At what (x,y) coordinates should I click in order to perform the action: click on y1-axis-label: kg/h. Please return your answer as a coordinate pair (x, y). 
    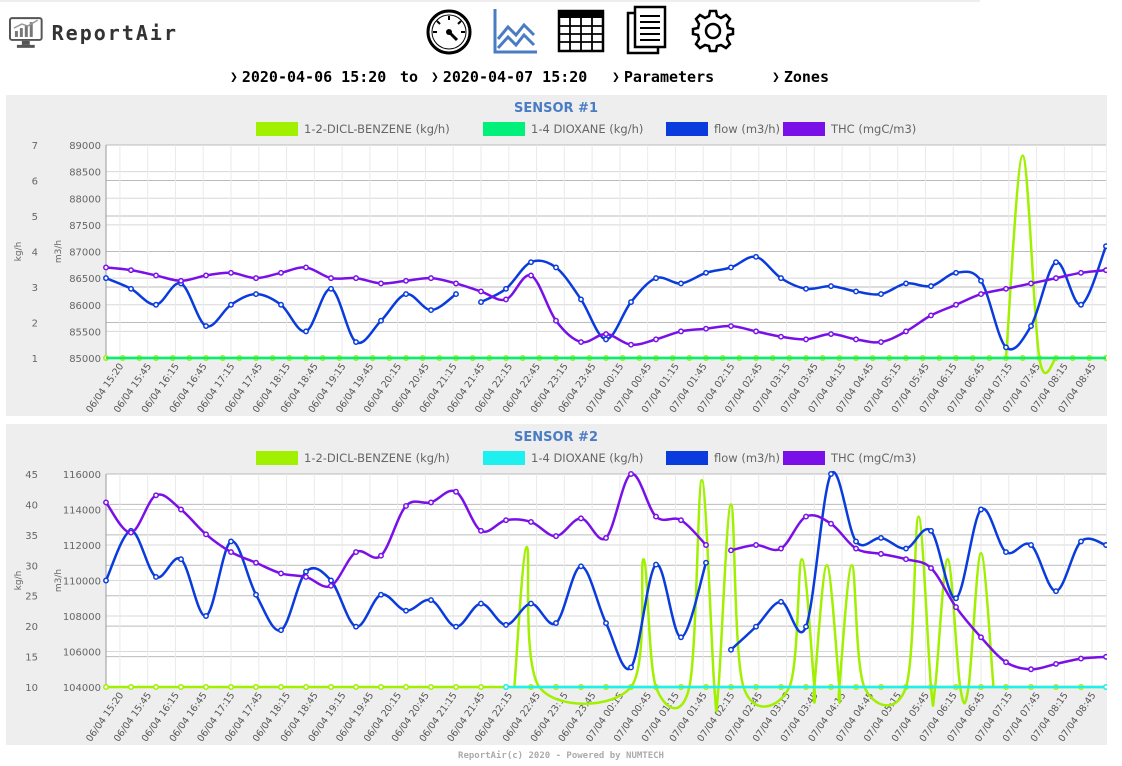
    Looking at the image, I should click on (19, 252).